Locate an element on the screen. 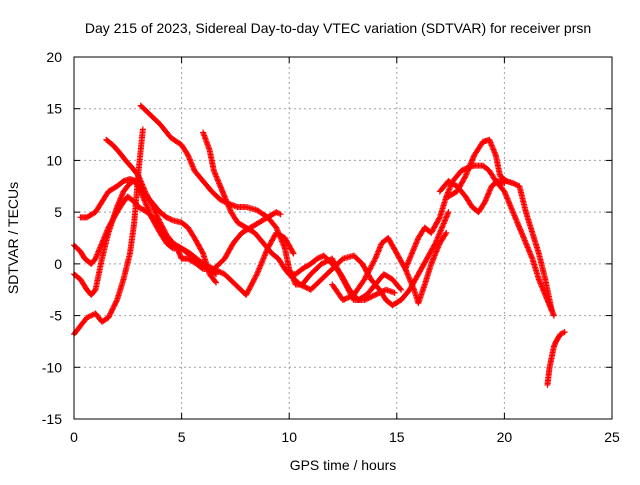 The image size is (640, 485). x-tick-label: 15 is located at coordinates (397, 437).